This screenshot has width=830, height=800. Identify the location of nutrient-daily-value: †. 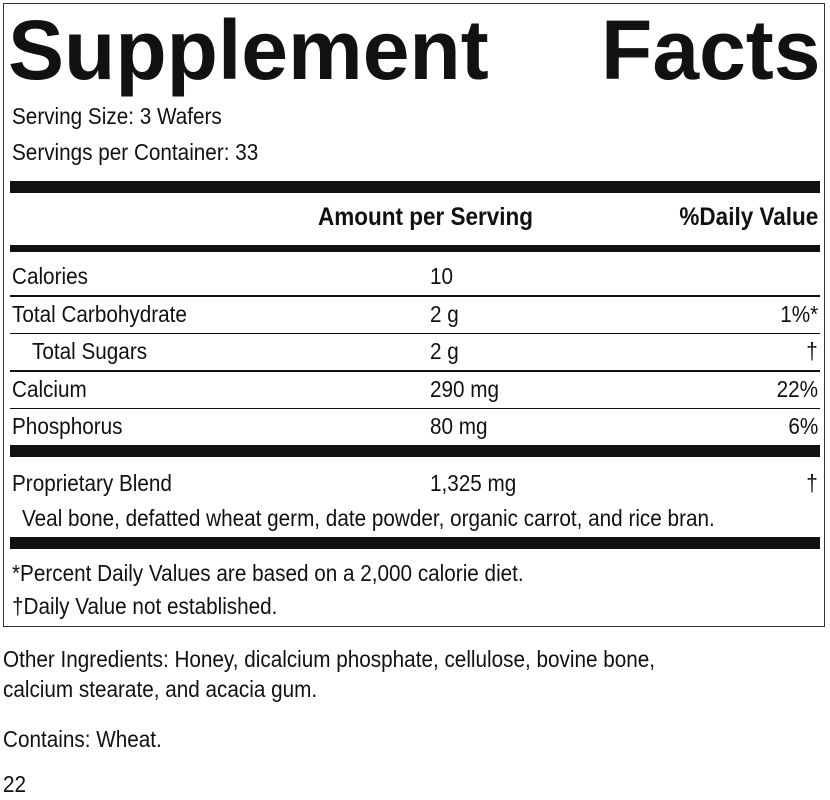
(812, 351).